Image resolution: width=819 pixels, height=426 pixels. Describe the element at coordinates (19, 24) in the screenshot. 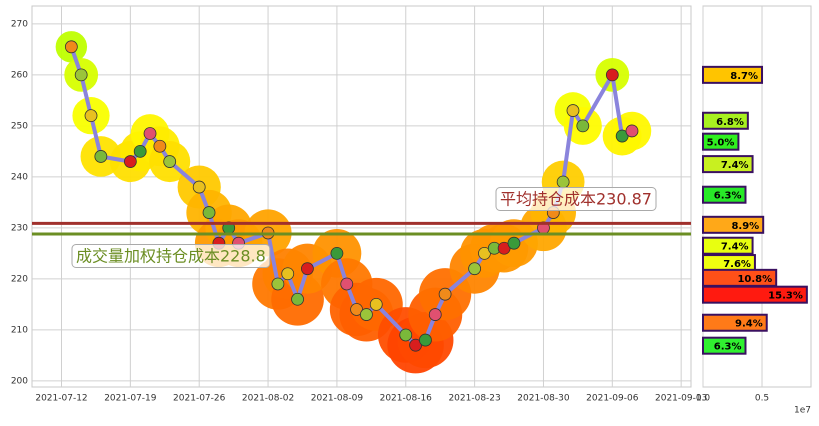

I see `y-tick-label: 270` at that location.